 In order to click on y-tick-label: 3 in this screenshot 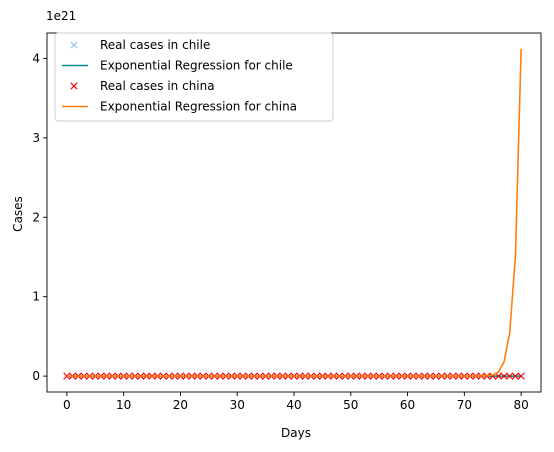, I will do `click(36, 138)`.